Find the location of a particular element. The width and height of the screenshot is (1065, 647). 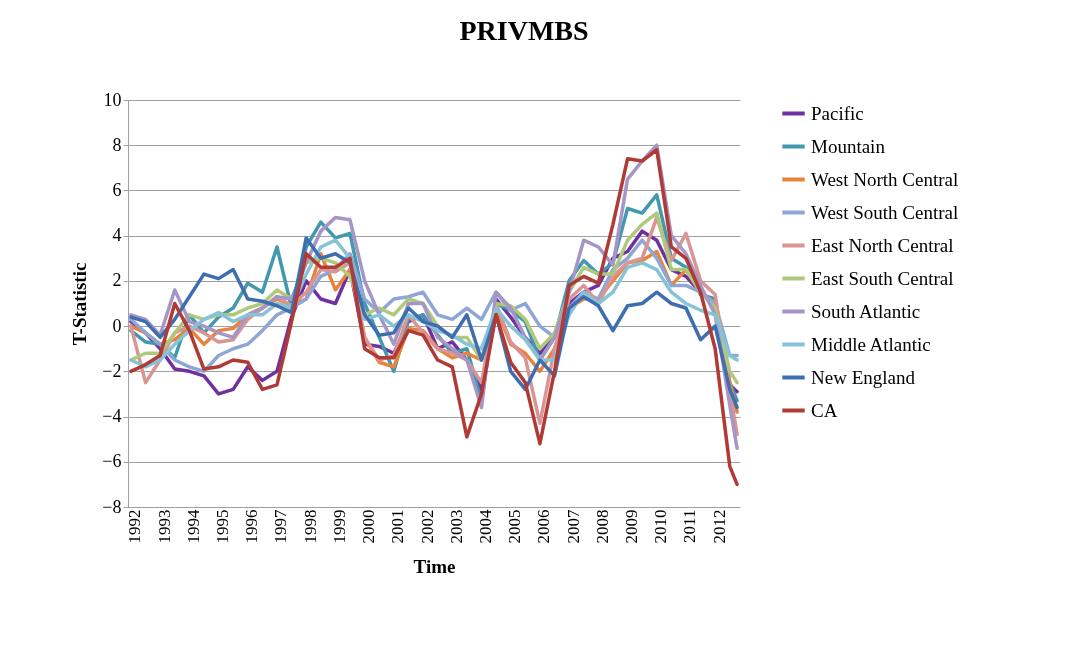

y-tick-label: 2 is located at coordinates (117, 280).